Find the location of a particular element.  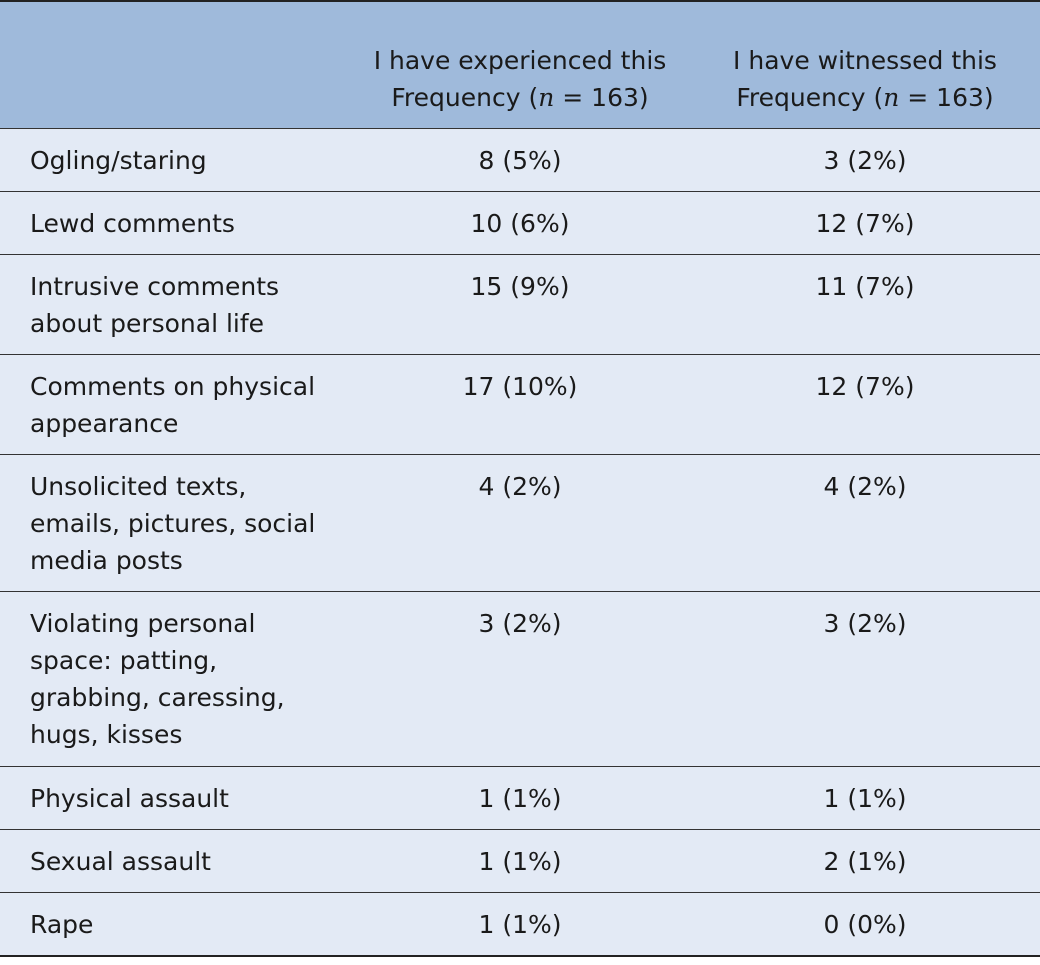

table-row: Sexual assault 1 (1%) 2 (1%) is located at coordinates (520, 860).